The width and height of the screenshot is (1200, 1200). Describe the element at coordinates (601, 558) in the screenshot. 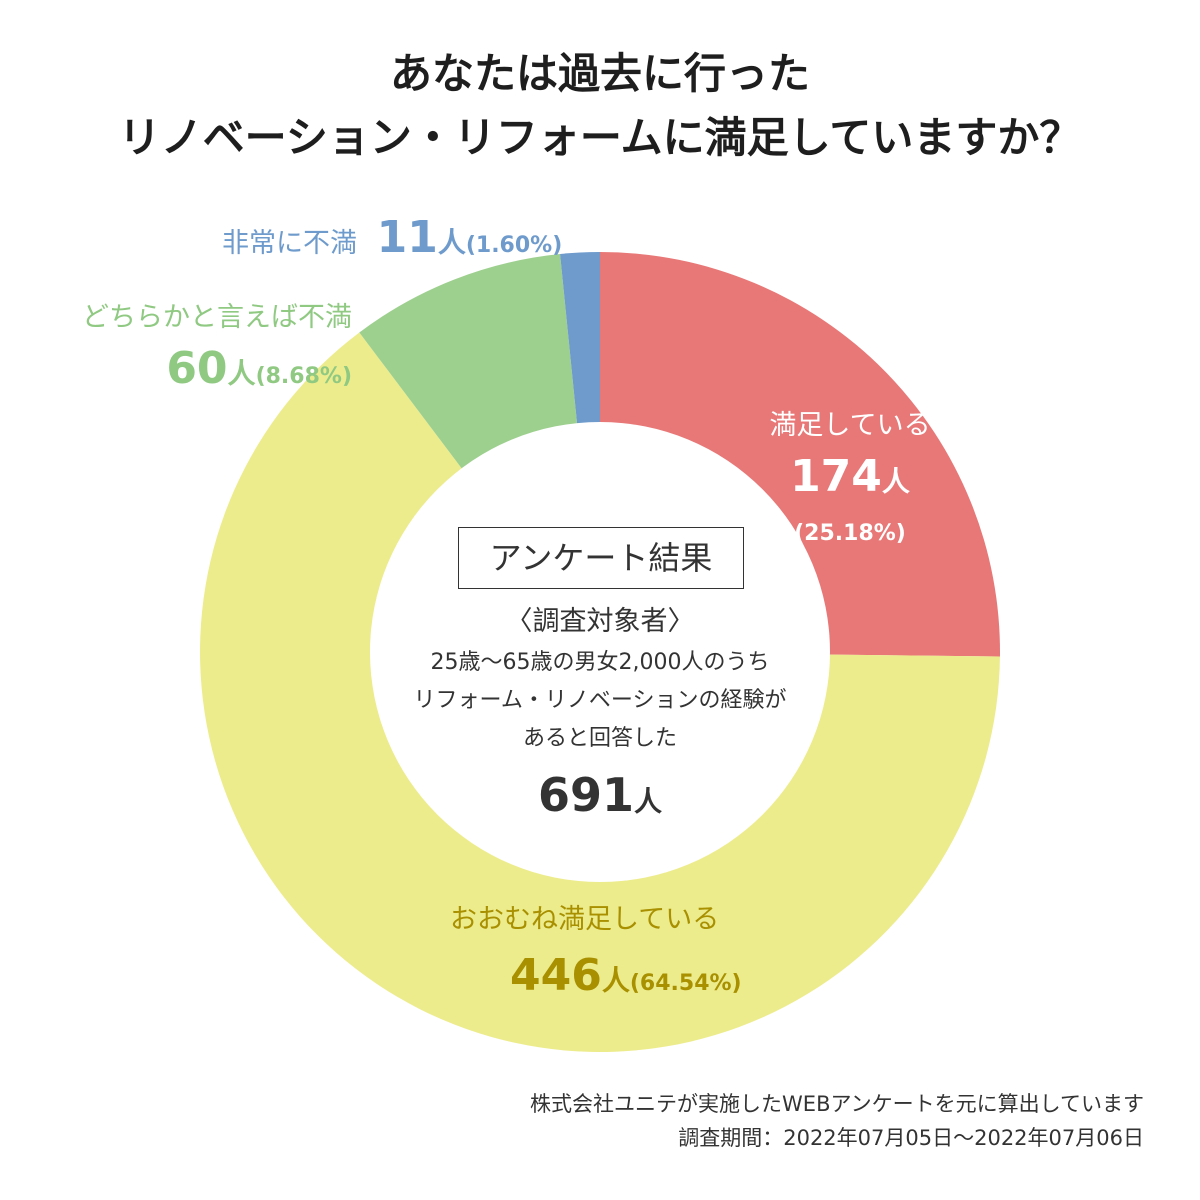

I see `survey-result-box: アンケート結果` at that location.